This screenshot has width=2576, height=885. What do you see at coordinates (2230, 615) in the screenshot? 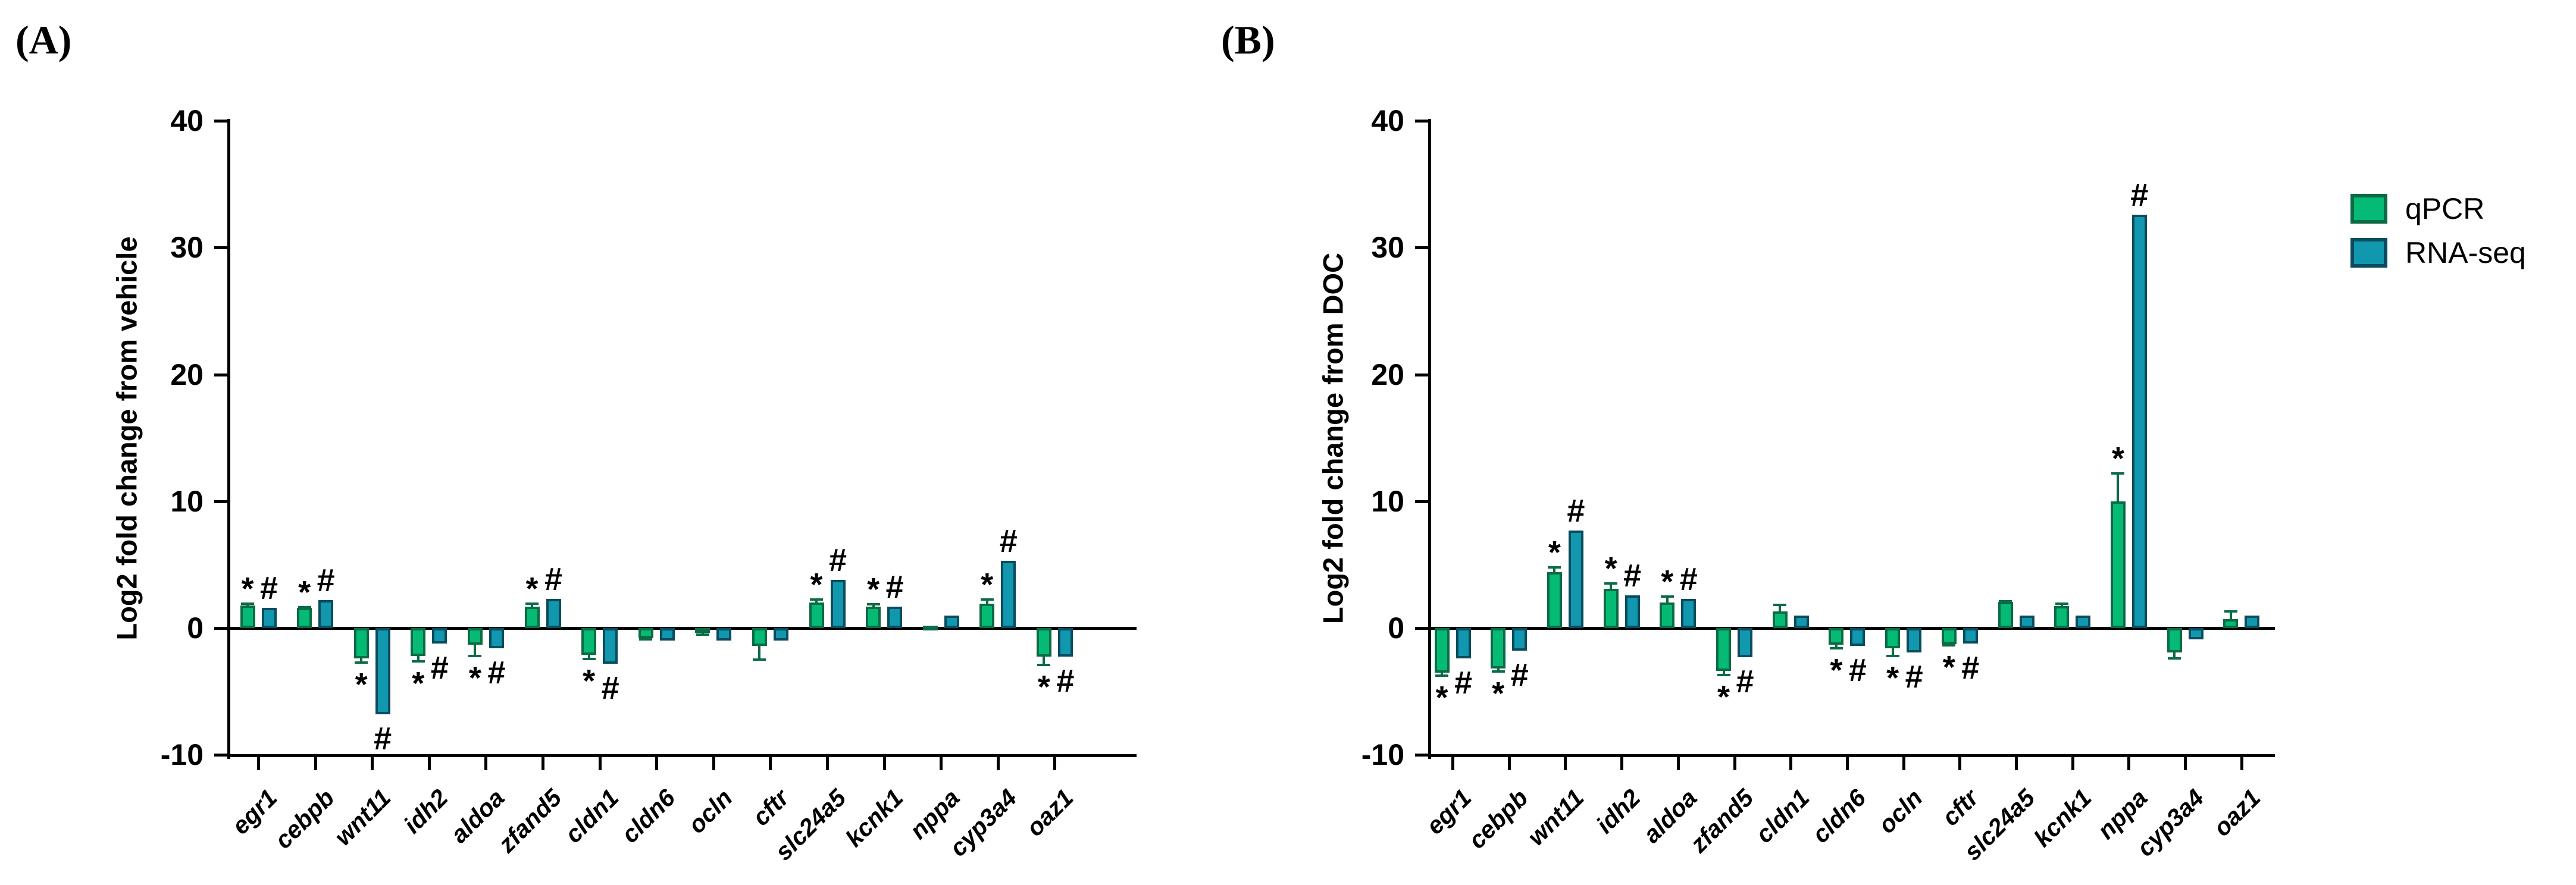
I see `error-bar-oaz1` at bounding box center [2230, 615].